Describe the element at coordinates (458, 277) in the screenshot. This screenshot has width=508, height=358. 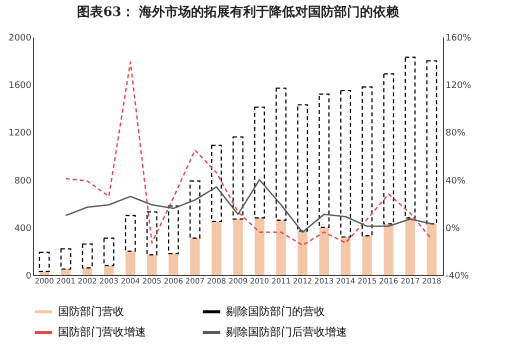
I see `y2-tick-label: -40%` at that location.